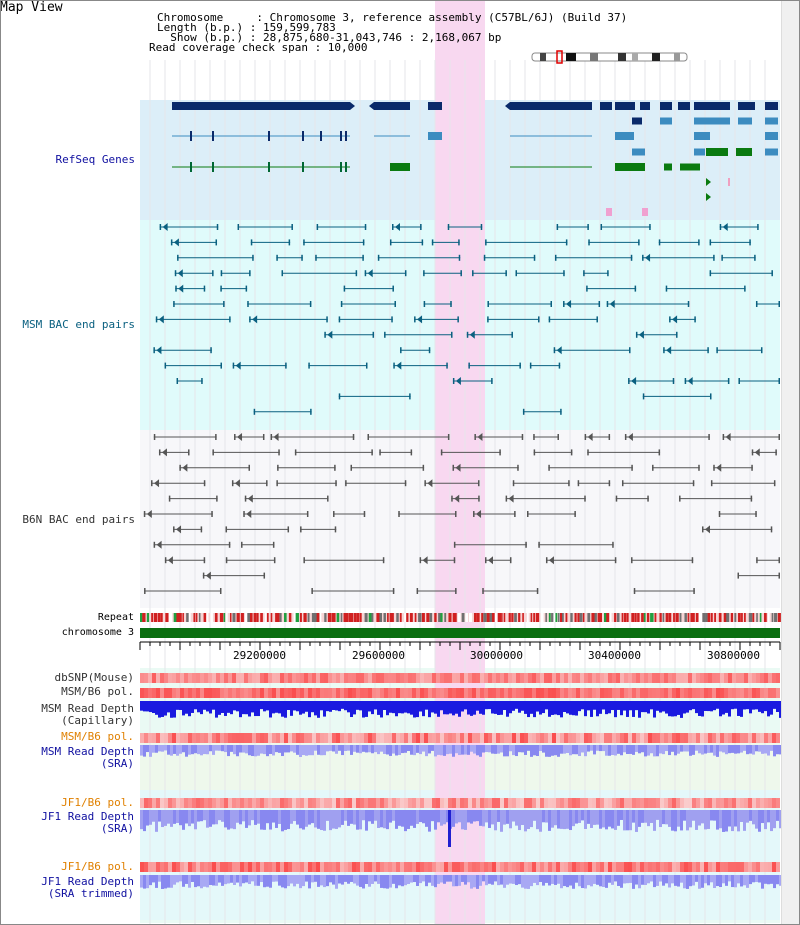 The image size is (800, 925). What do you see at coordinates (95, 159) in the screenshot?
I see `refseq-genes-label: RefSeq Genes` at bounding box center [95, 159].